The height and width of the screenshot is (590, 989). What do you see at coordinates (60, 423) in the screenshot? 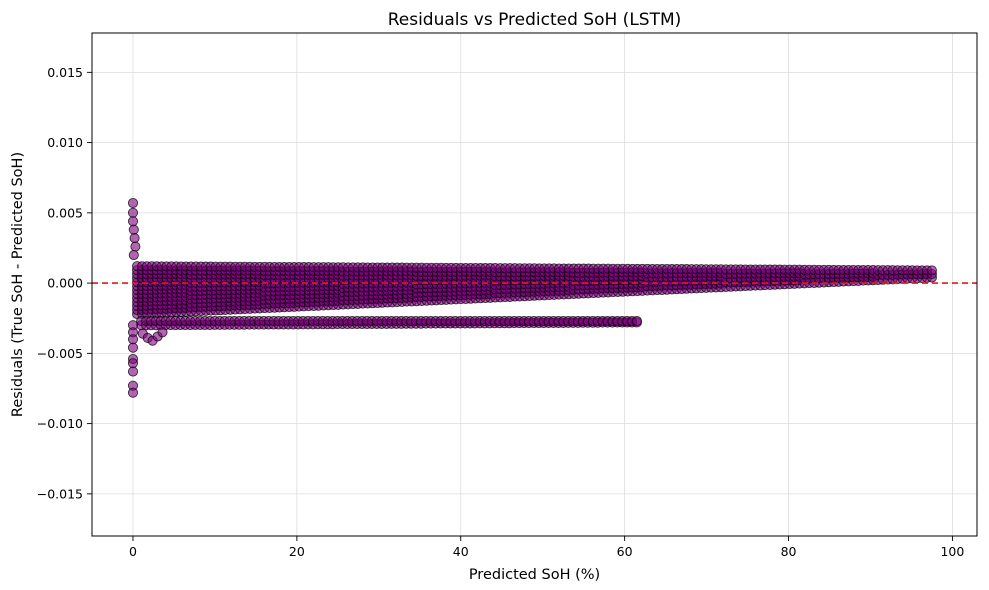
I see `y-tick-label: −0.010` at bounding box center [60, 423].